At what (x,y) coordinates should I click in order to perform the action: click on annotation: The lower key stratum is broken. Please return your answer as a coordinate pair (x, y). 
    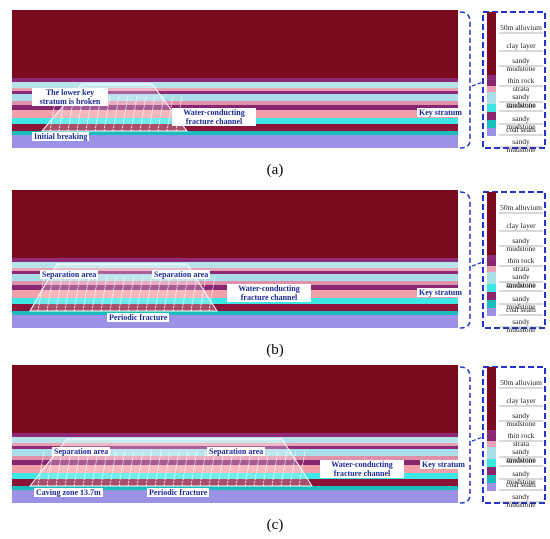
    Looking at the image, I should click on (70, 97).